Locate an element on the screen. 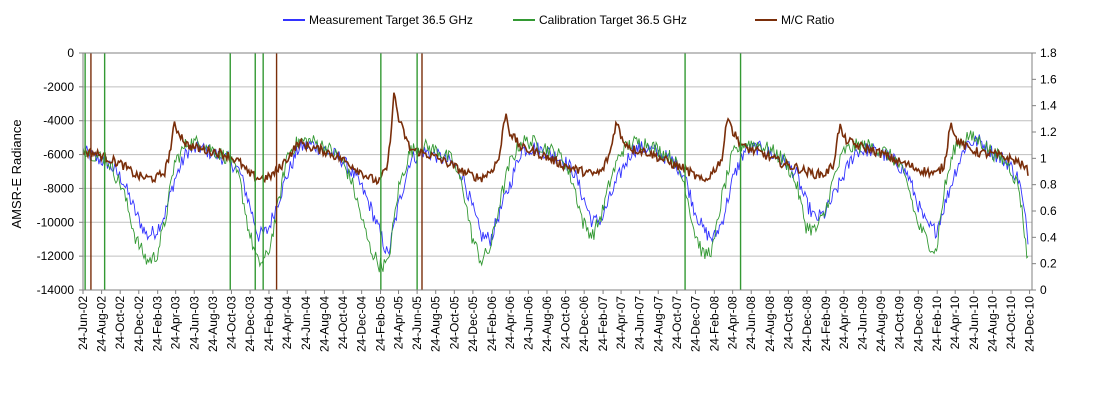  y-right-tick-label: 1 is located at coordinates (1043, 158).